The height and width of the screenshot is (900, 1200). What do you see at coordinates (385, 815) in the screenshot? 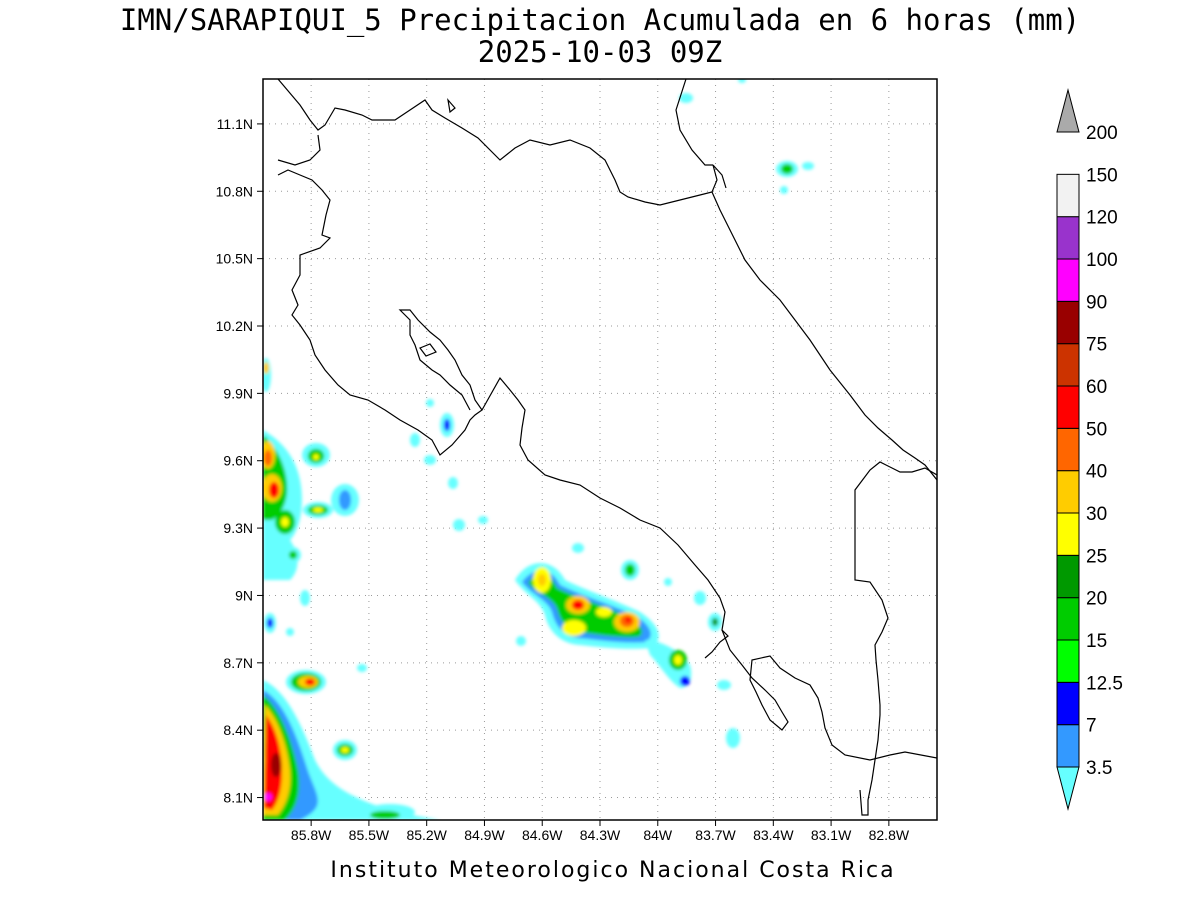
I see `precip-cell-c2` at bounding box center [385, 815].